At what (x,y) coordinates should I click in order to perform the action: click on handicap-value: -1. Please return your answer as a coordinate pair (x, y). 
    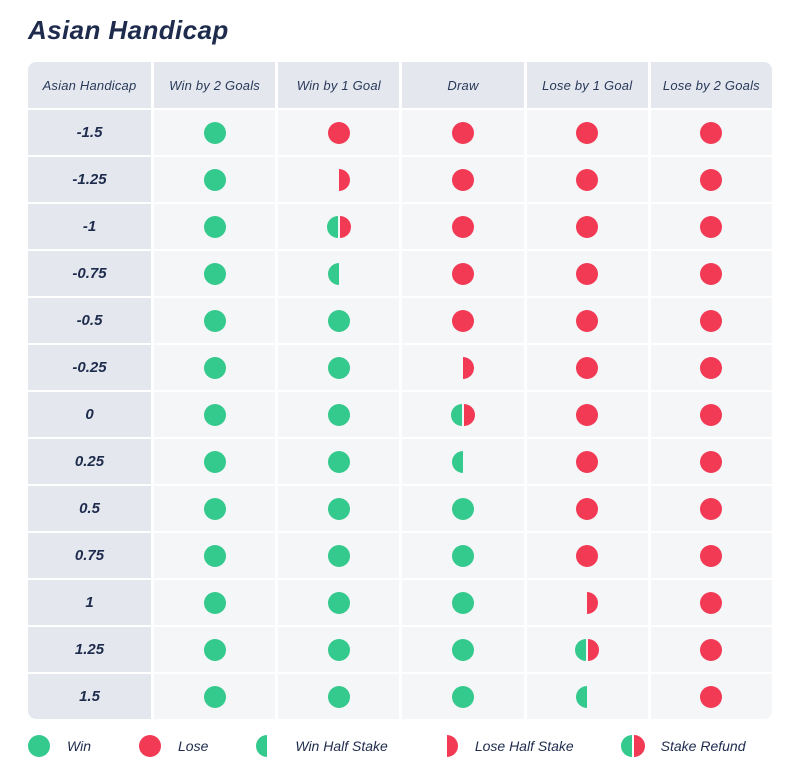
    Looking at the image, I should click on (89, 226).